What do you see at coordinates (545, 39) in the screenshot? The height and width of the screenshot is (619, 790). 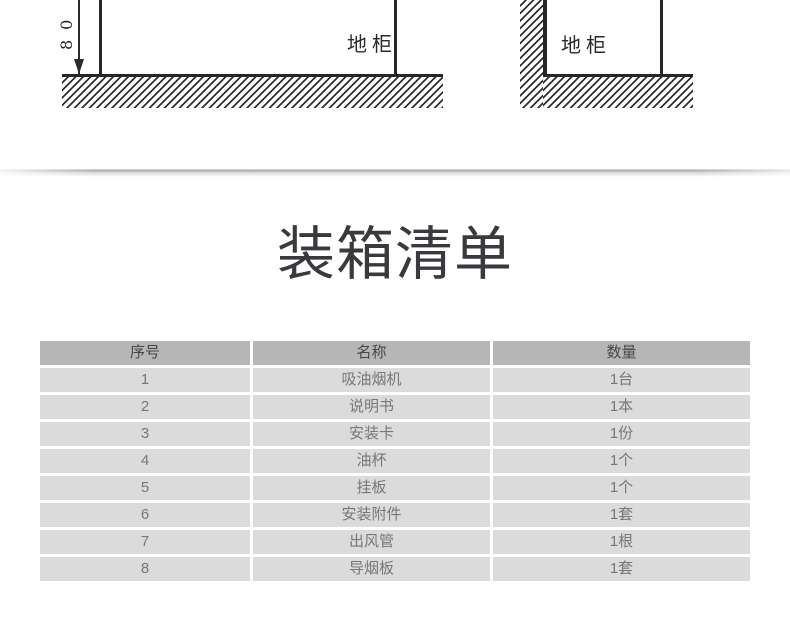 I see `right-cabinet-left-edge-line` at bounding box center [545, 39].